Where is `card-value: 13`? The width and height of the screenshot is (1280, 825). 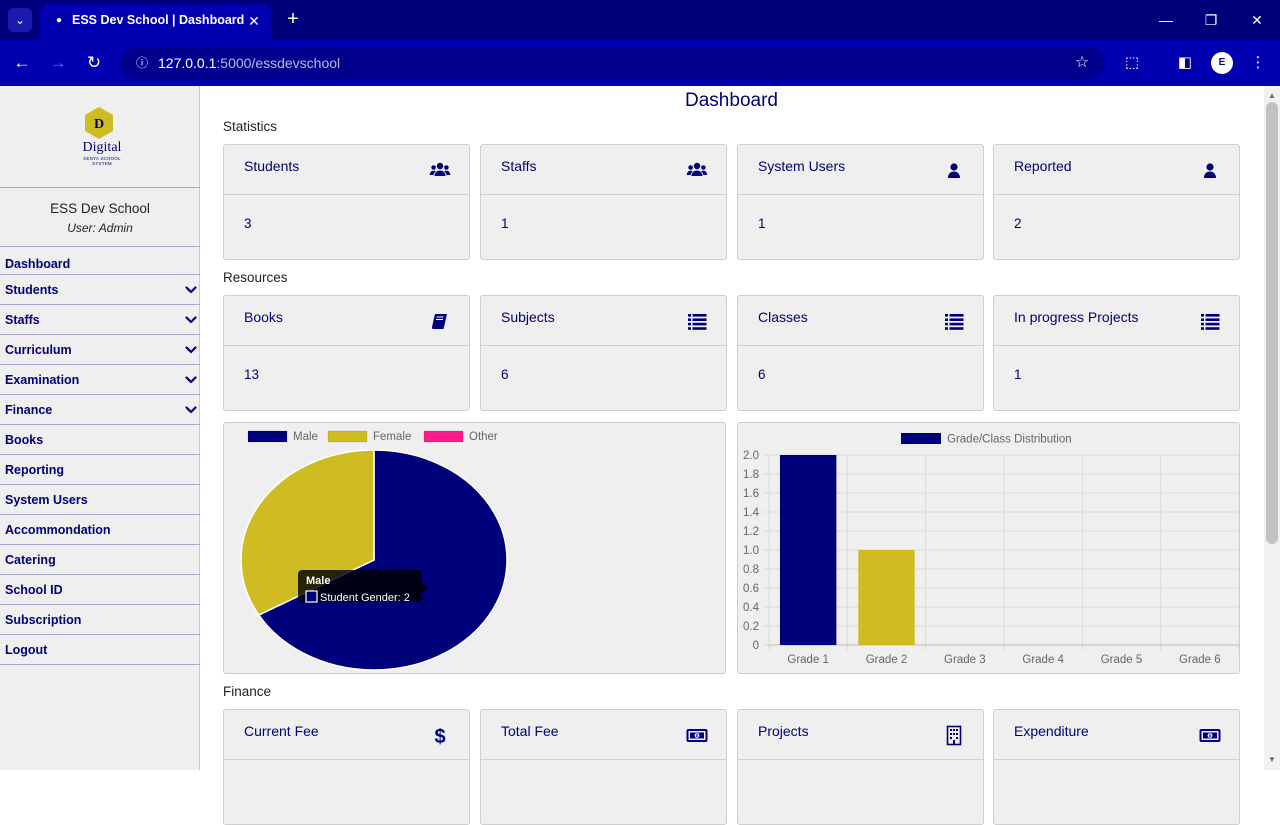
card-value: 13 is located at coordinates (252, 374).